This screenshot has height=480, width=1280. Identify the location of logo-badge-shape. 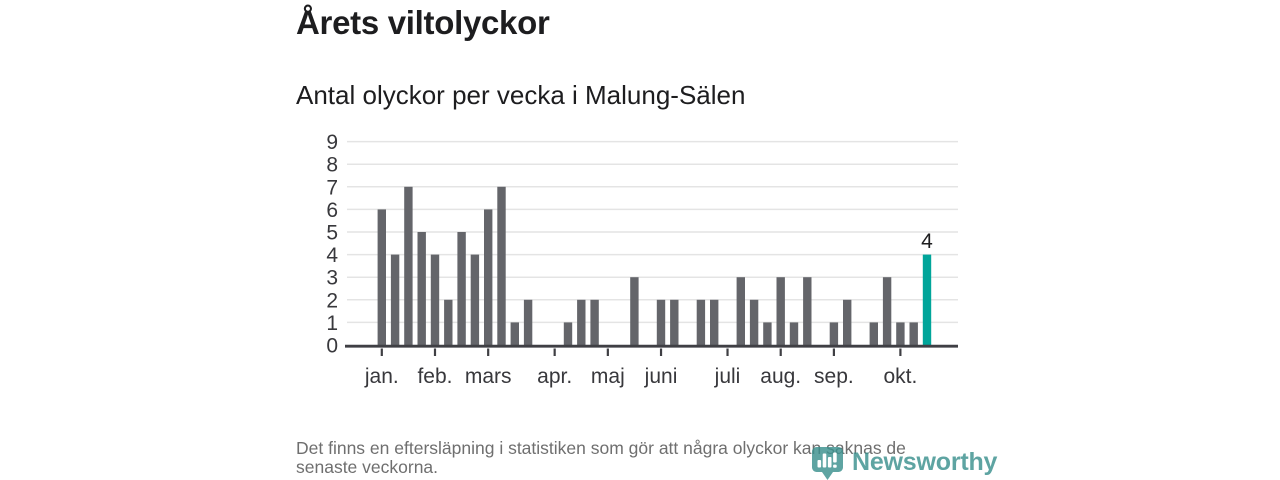
(827, 463).